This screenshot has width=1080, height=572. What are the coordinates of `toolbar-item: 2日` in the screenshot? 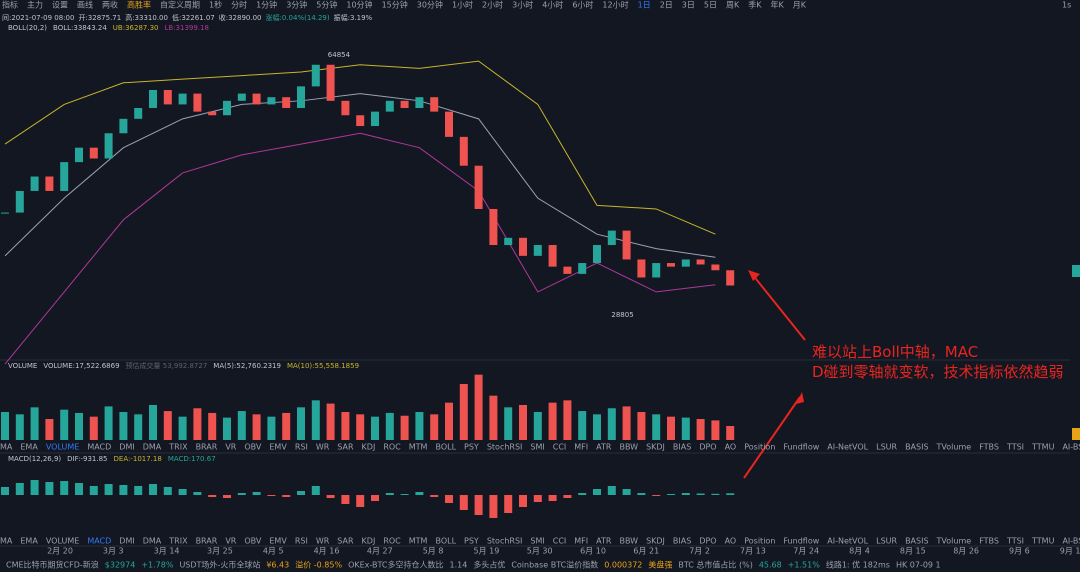 It's located at (666, 5).